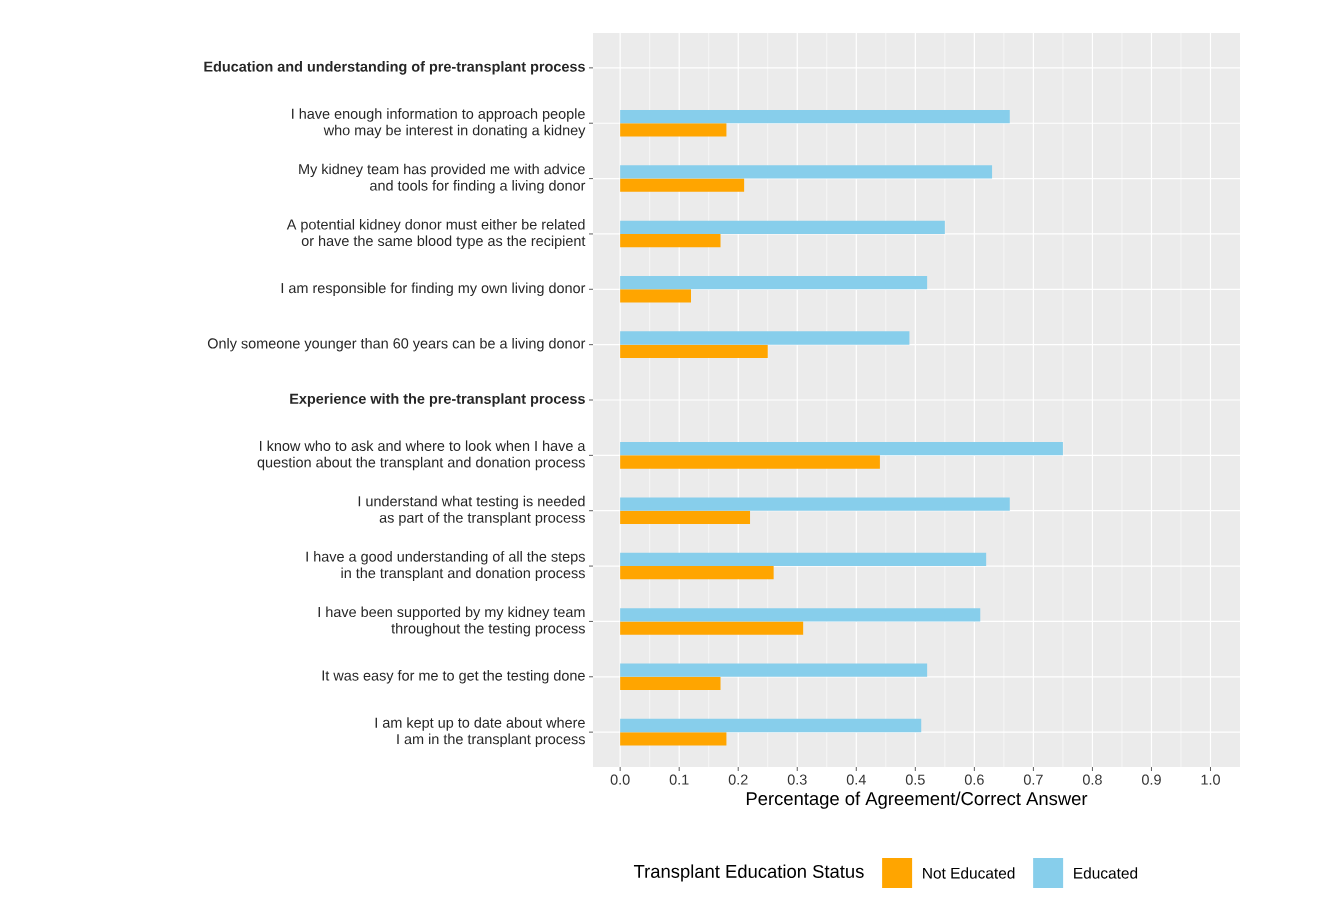 The width and height of the screenshot is (1340, 914). What do you see at coordinates (471, 510) in the screenshot?
I see `y-tick-label: I understand what testing is needed as part of the transplant process` at bounding box center [471, 510].